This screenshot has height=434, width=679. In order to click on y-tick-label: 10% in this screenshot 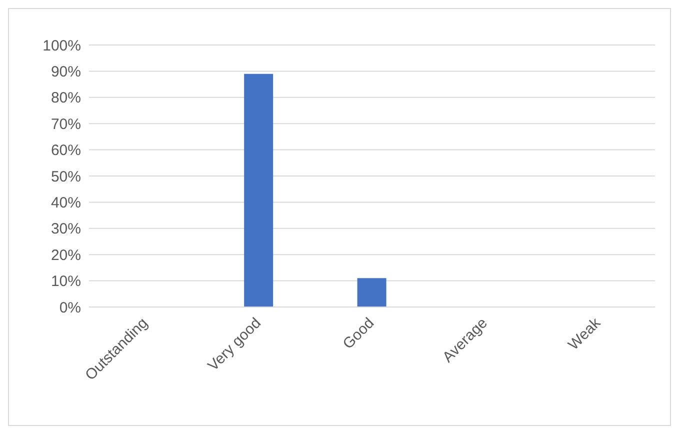, I will do `click(65, 281)`.